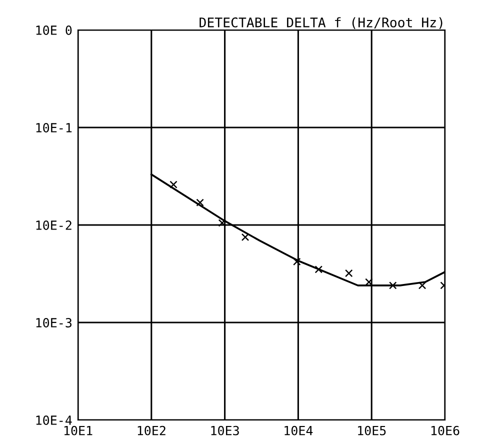 Image resolution: width=483 pixels, height=438 pixels. I want to click on x-tick-label: 10E1, so click(78, 431).